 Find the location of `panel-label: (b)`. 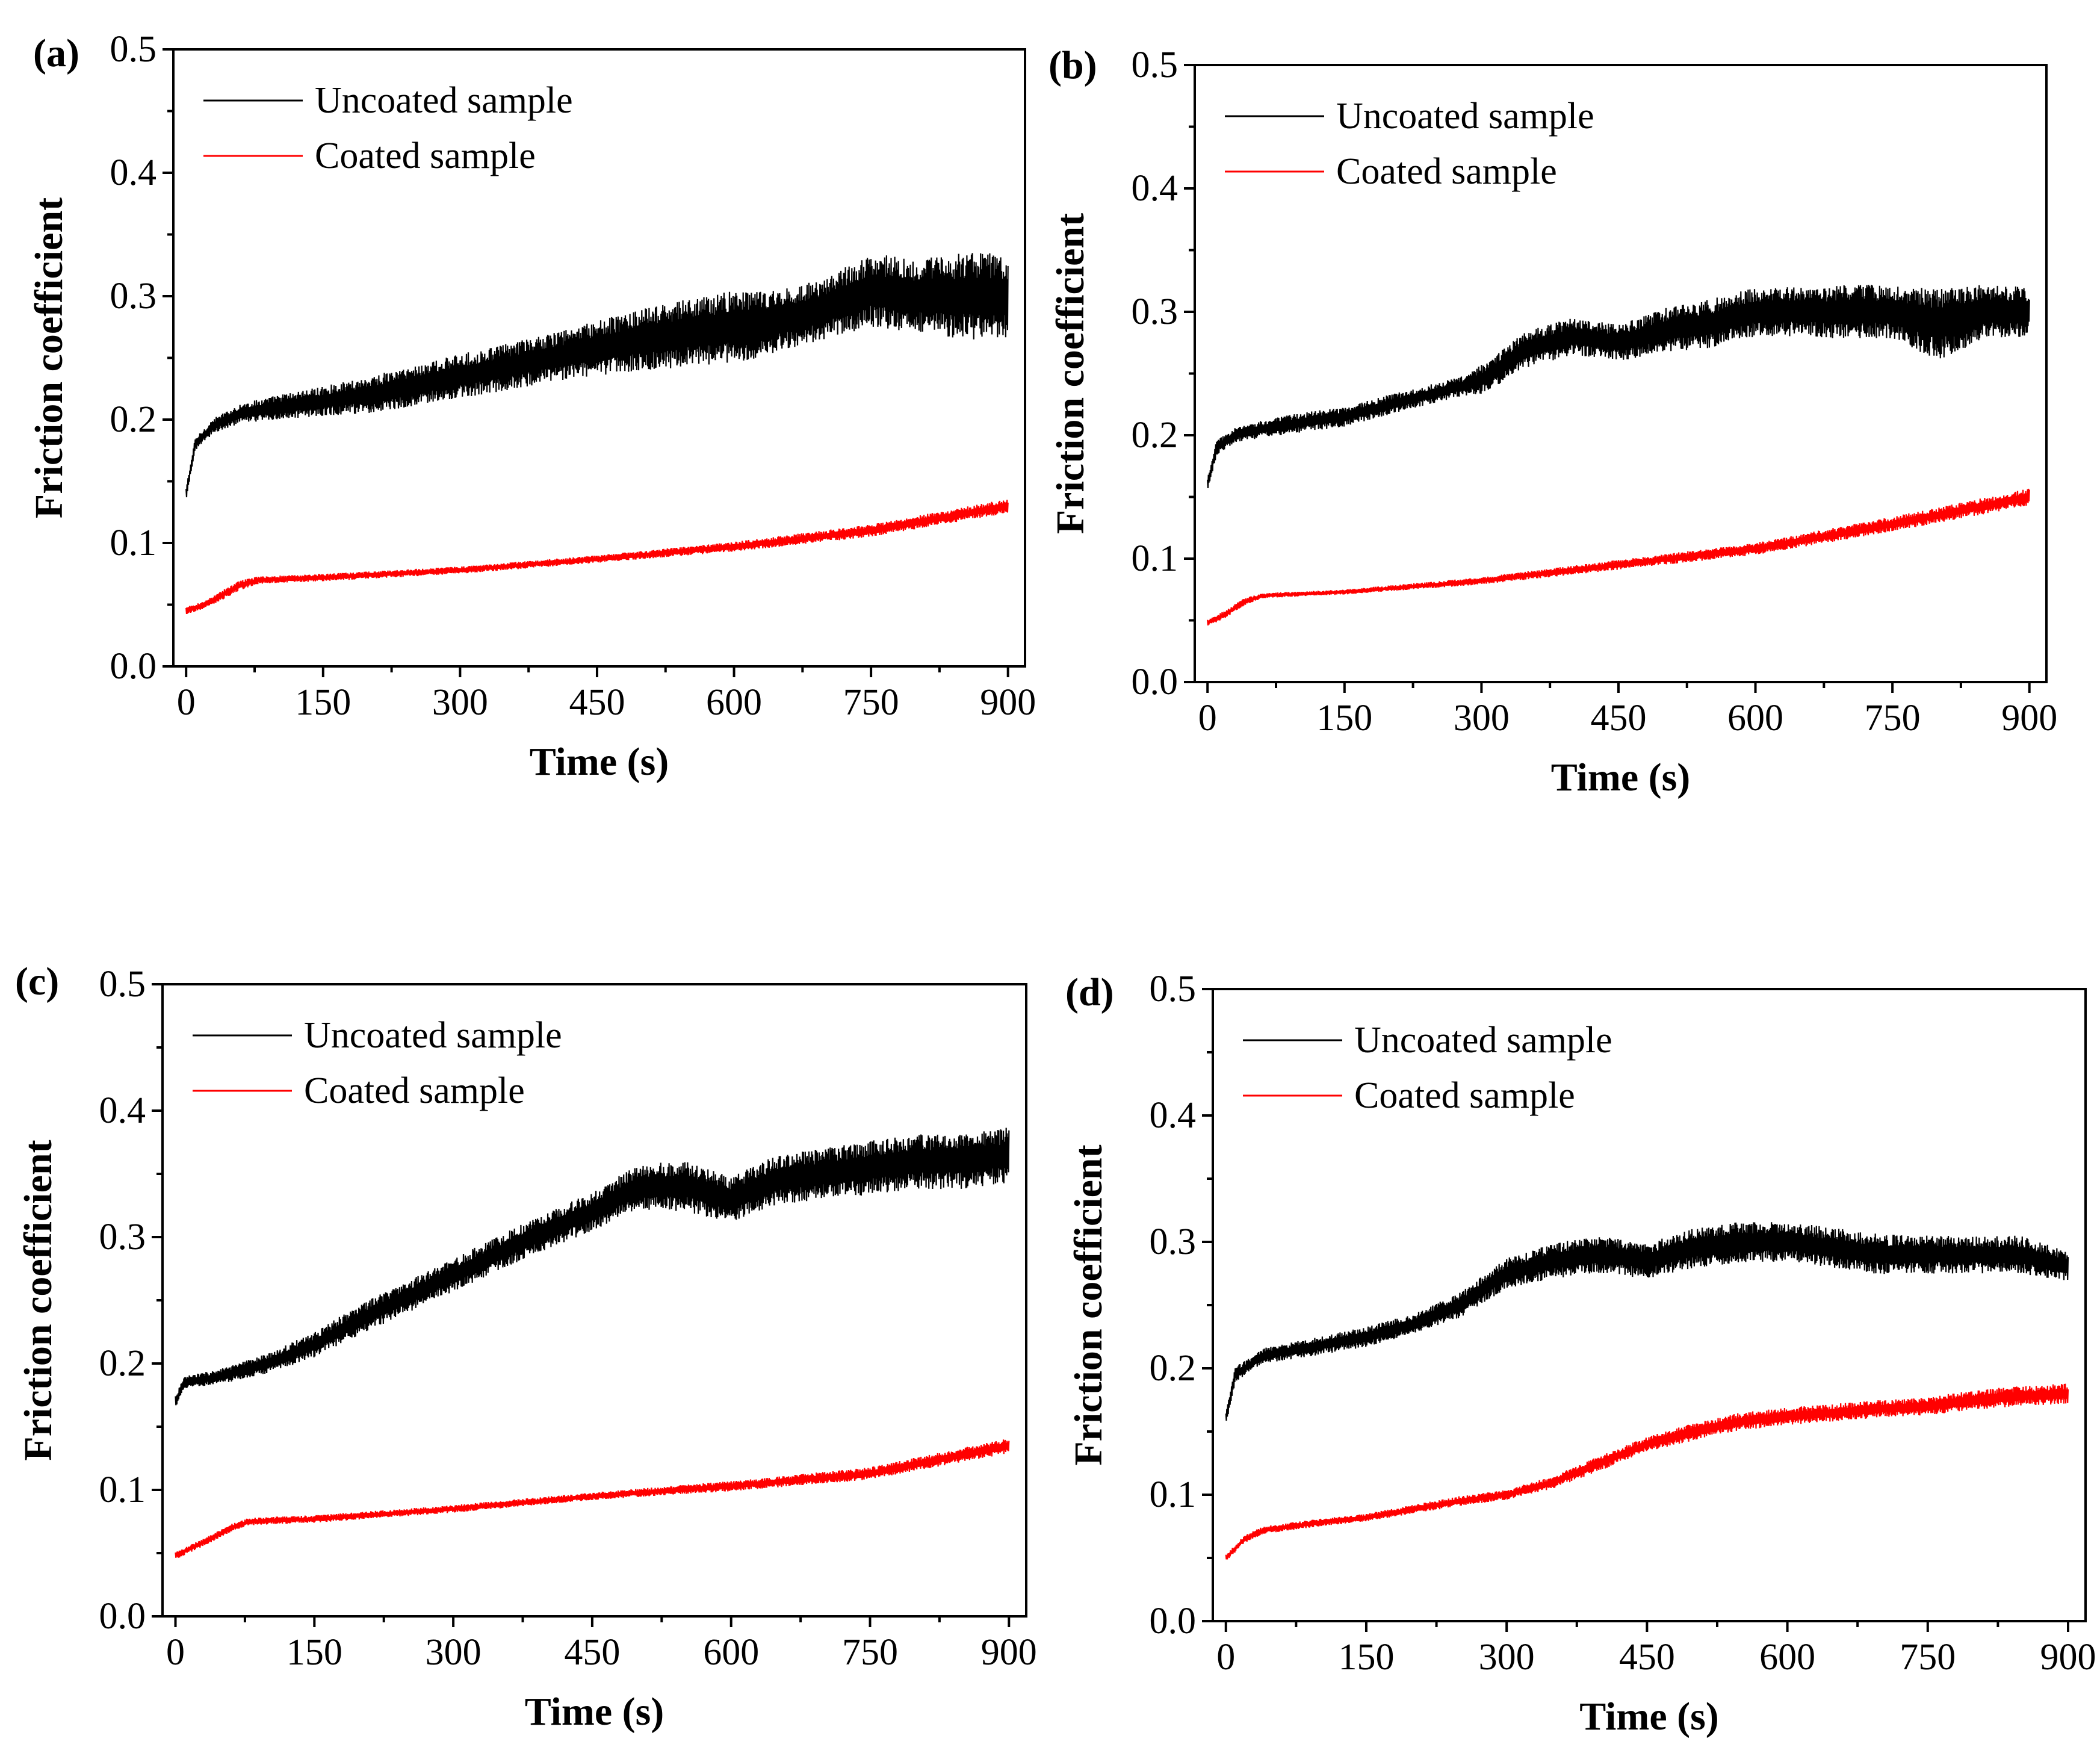

panel-label: (b) is located at coordinates (1072, 65).